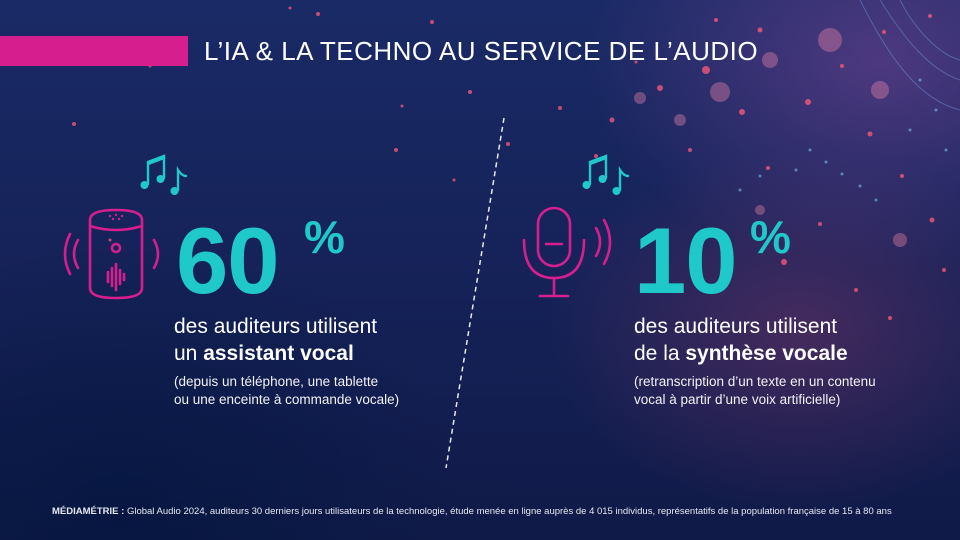 This screenshot has height=540, width=960. Describe the element at coordinates (686, 260) in the screenshot. I see `stat-value: 10` at that location.